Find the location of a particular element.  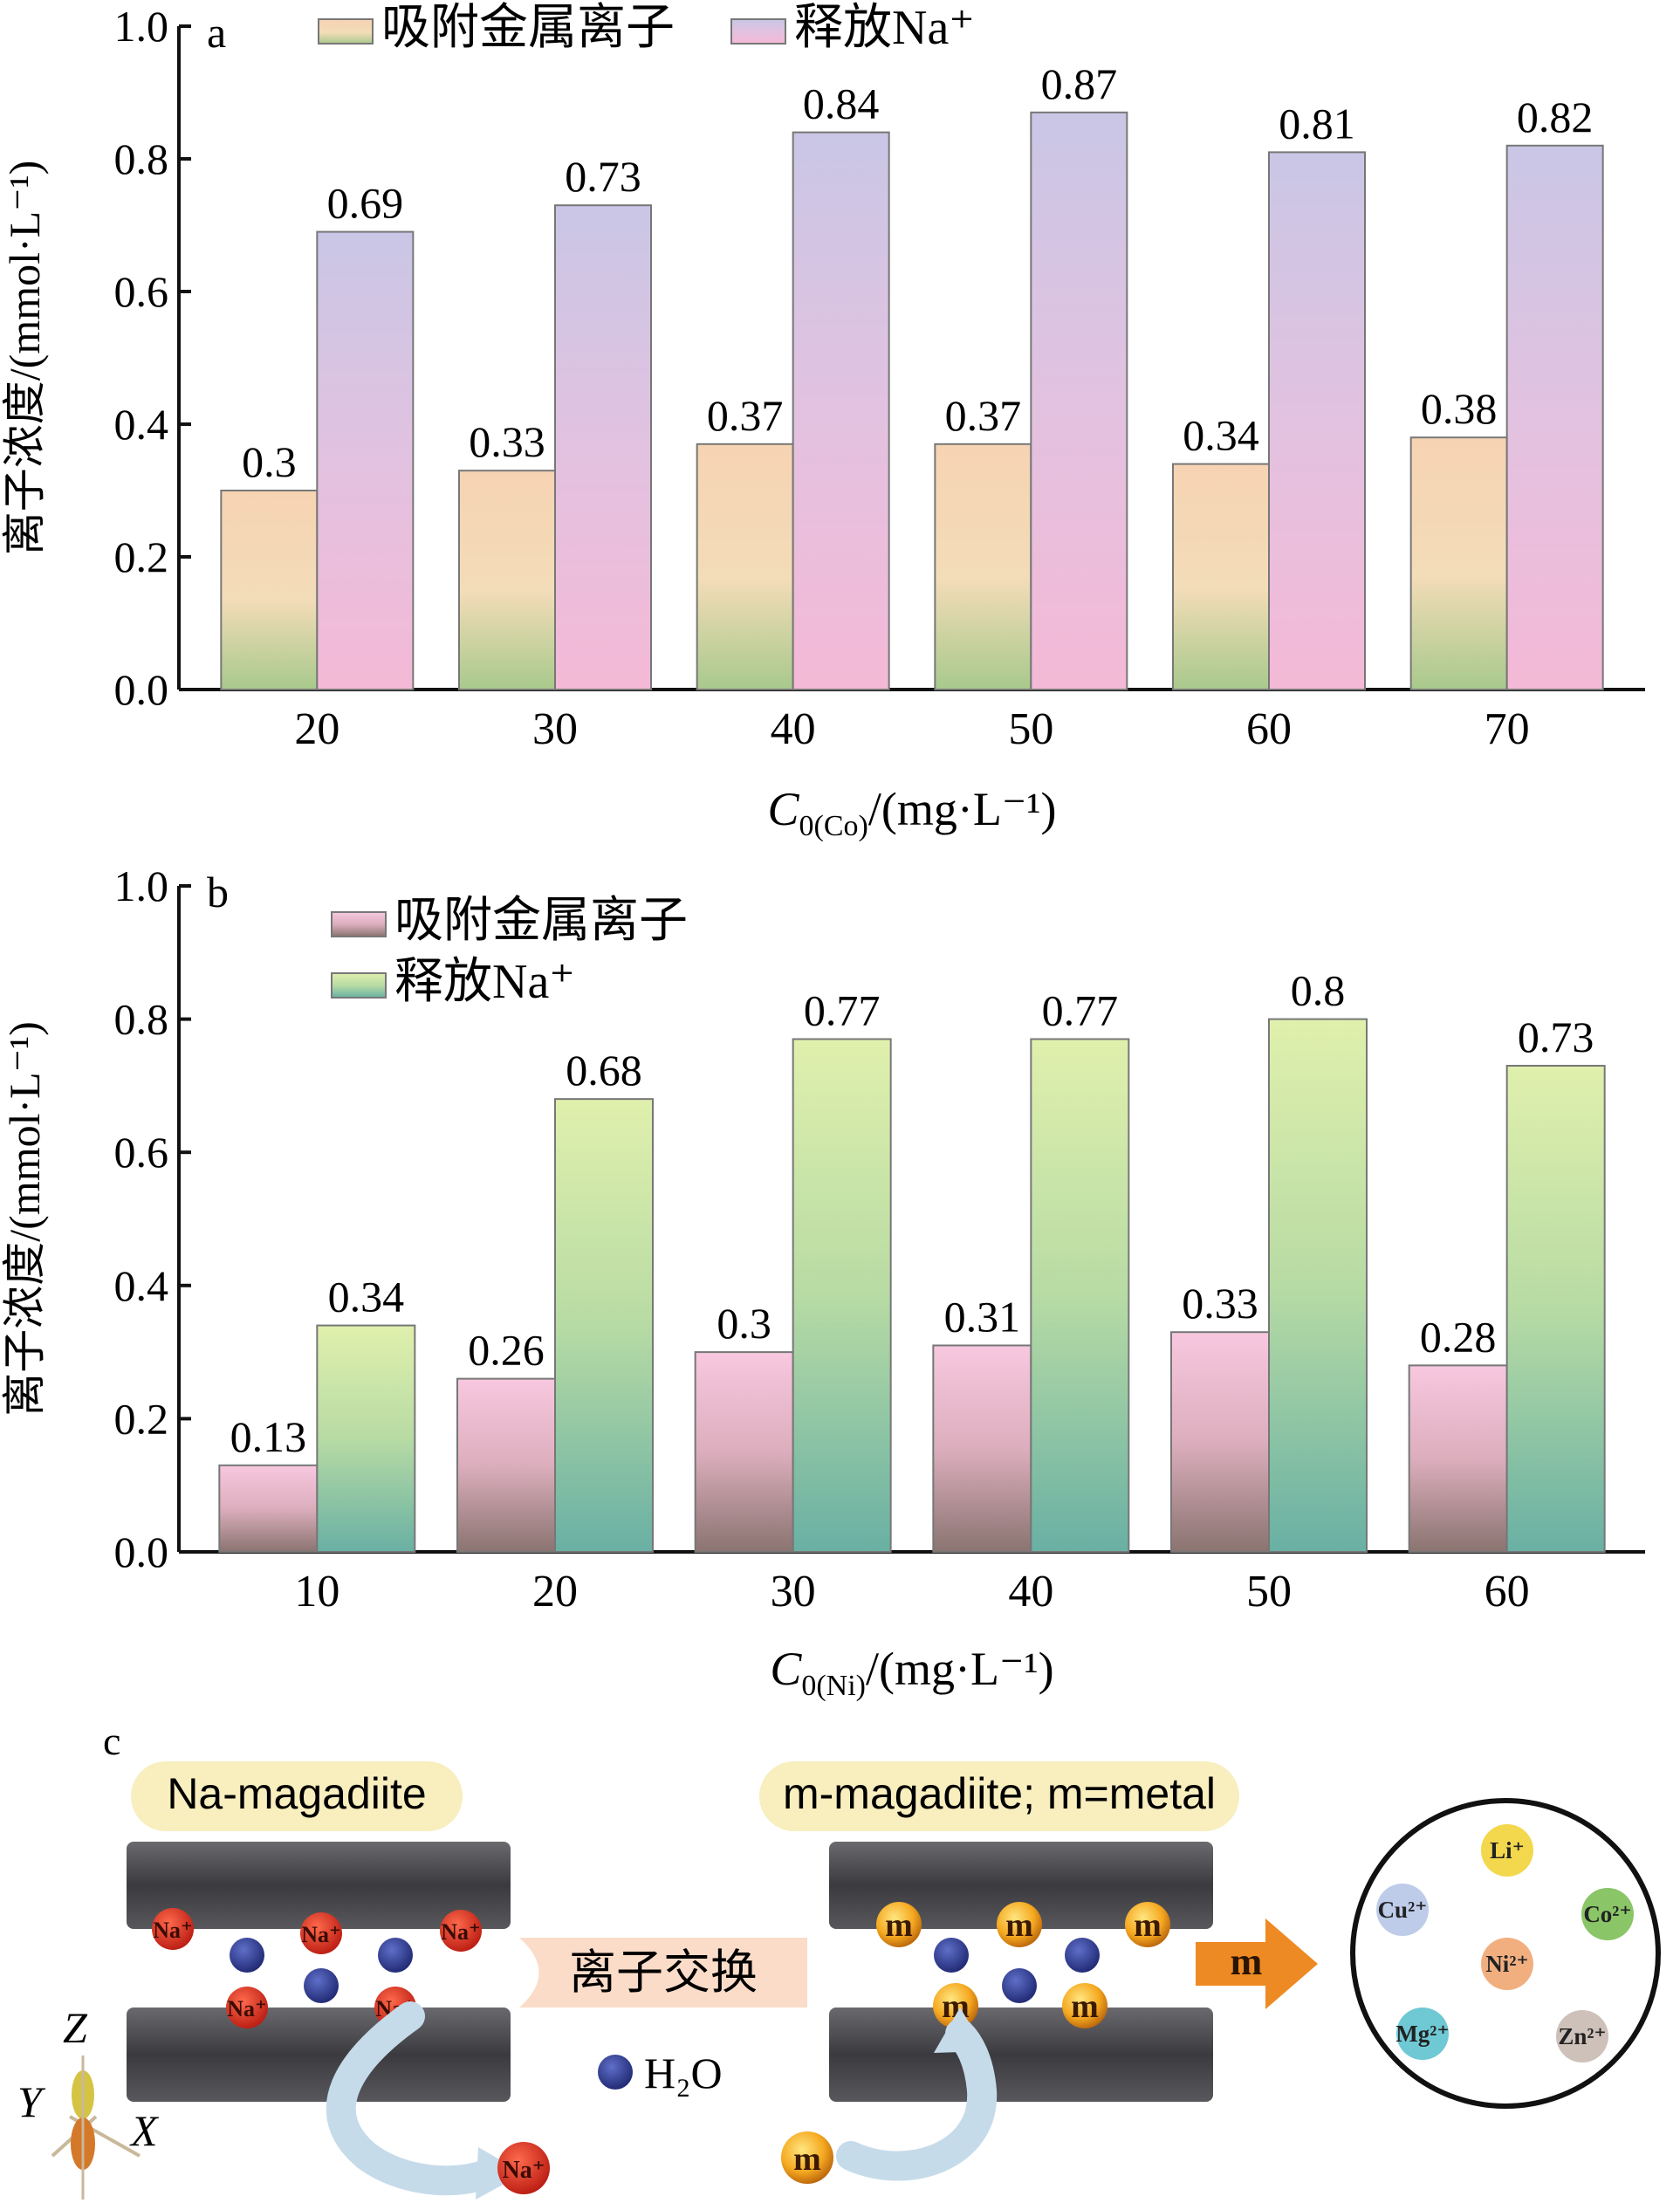

y-tick-label: 0.0 is located at coordinates (141, 1551).